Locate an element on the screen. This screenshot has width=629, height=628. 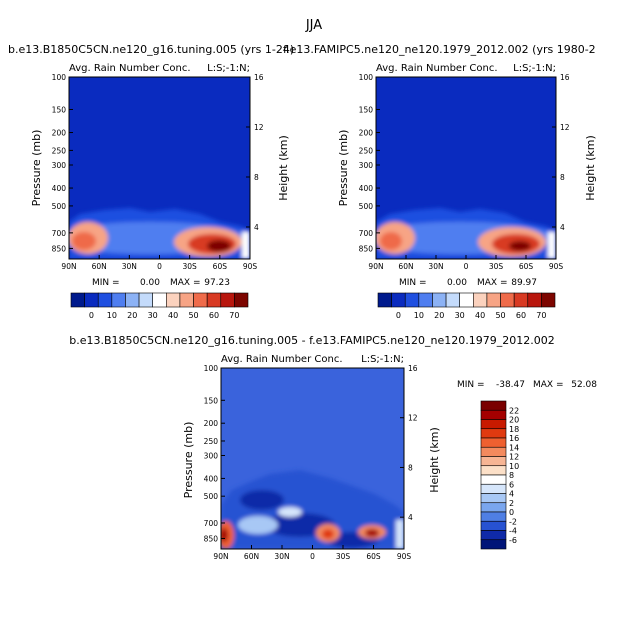
right-axes-ytick-label: 150 is located at coordinates (366, 109).